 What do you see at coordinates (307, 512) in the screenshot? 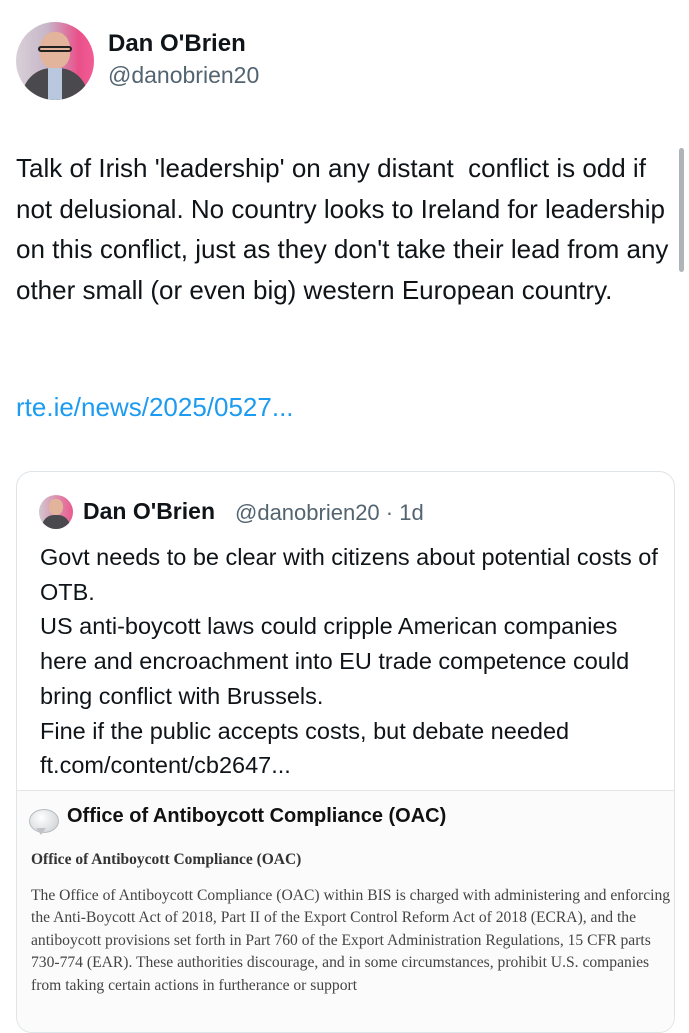
I see `quote-handle: @danobrien20` at bounding box center [307, 512].